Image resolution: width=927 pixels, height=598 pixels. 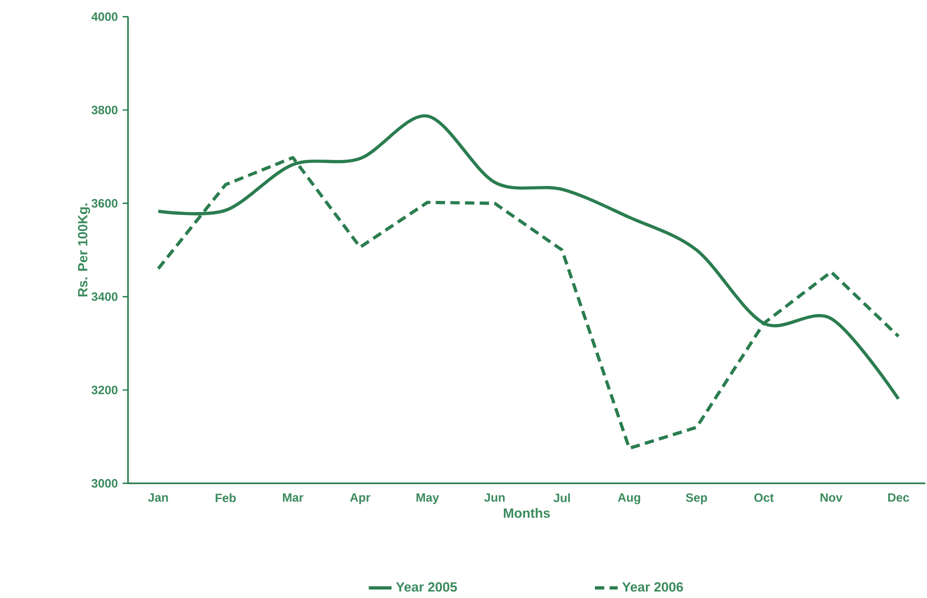 I want to click on x-tick-label: Sep, so click(x=697, y=498).